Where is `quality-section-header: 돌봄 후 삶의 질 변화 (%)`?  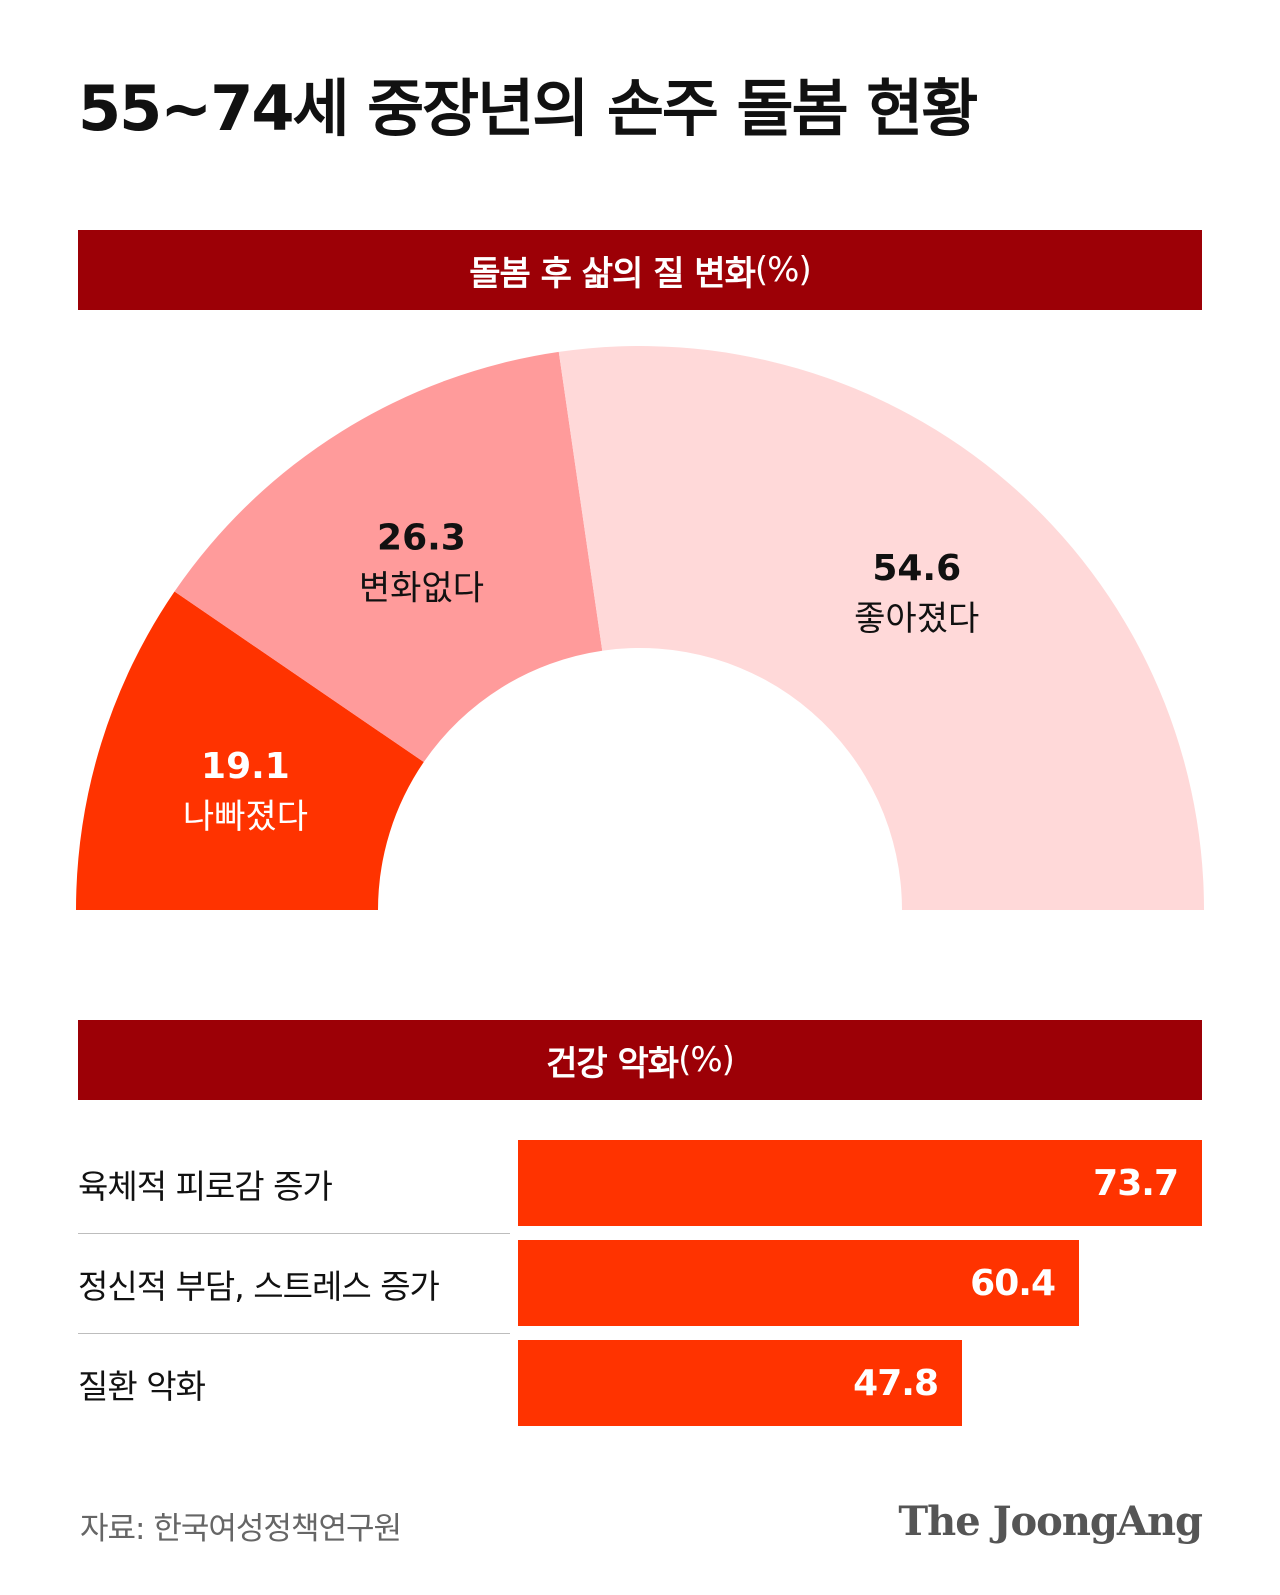 quality-section-header: 돌봄 후 삶의 질 변화 (%) is located at coordinates (640, 270).